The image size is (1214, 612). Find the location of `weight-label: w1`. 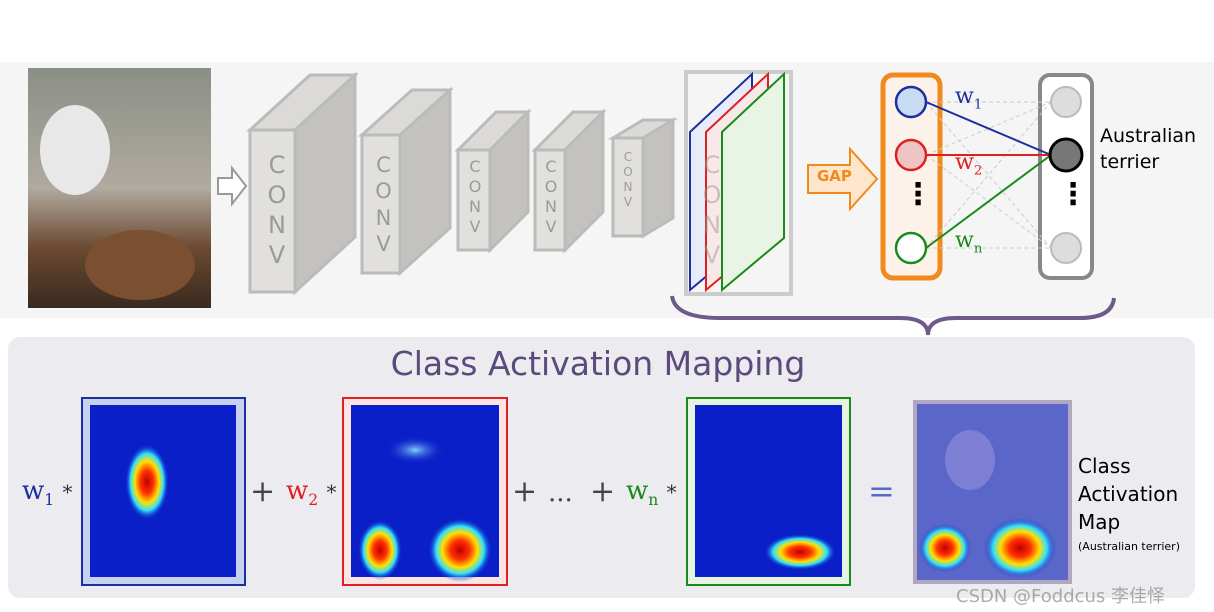

weight-label: w1 is located at coordinates (968, 98).